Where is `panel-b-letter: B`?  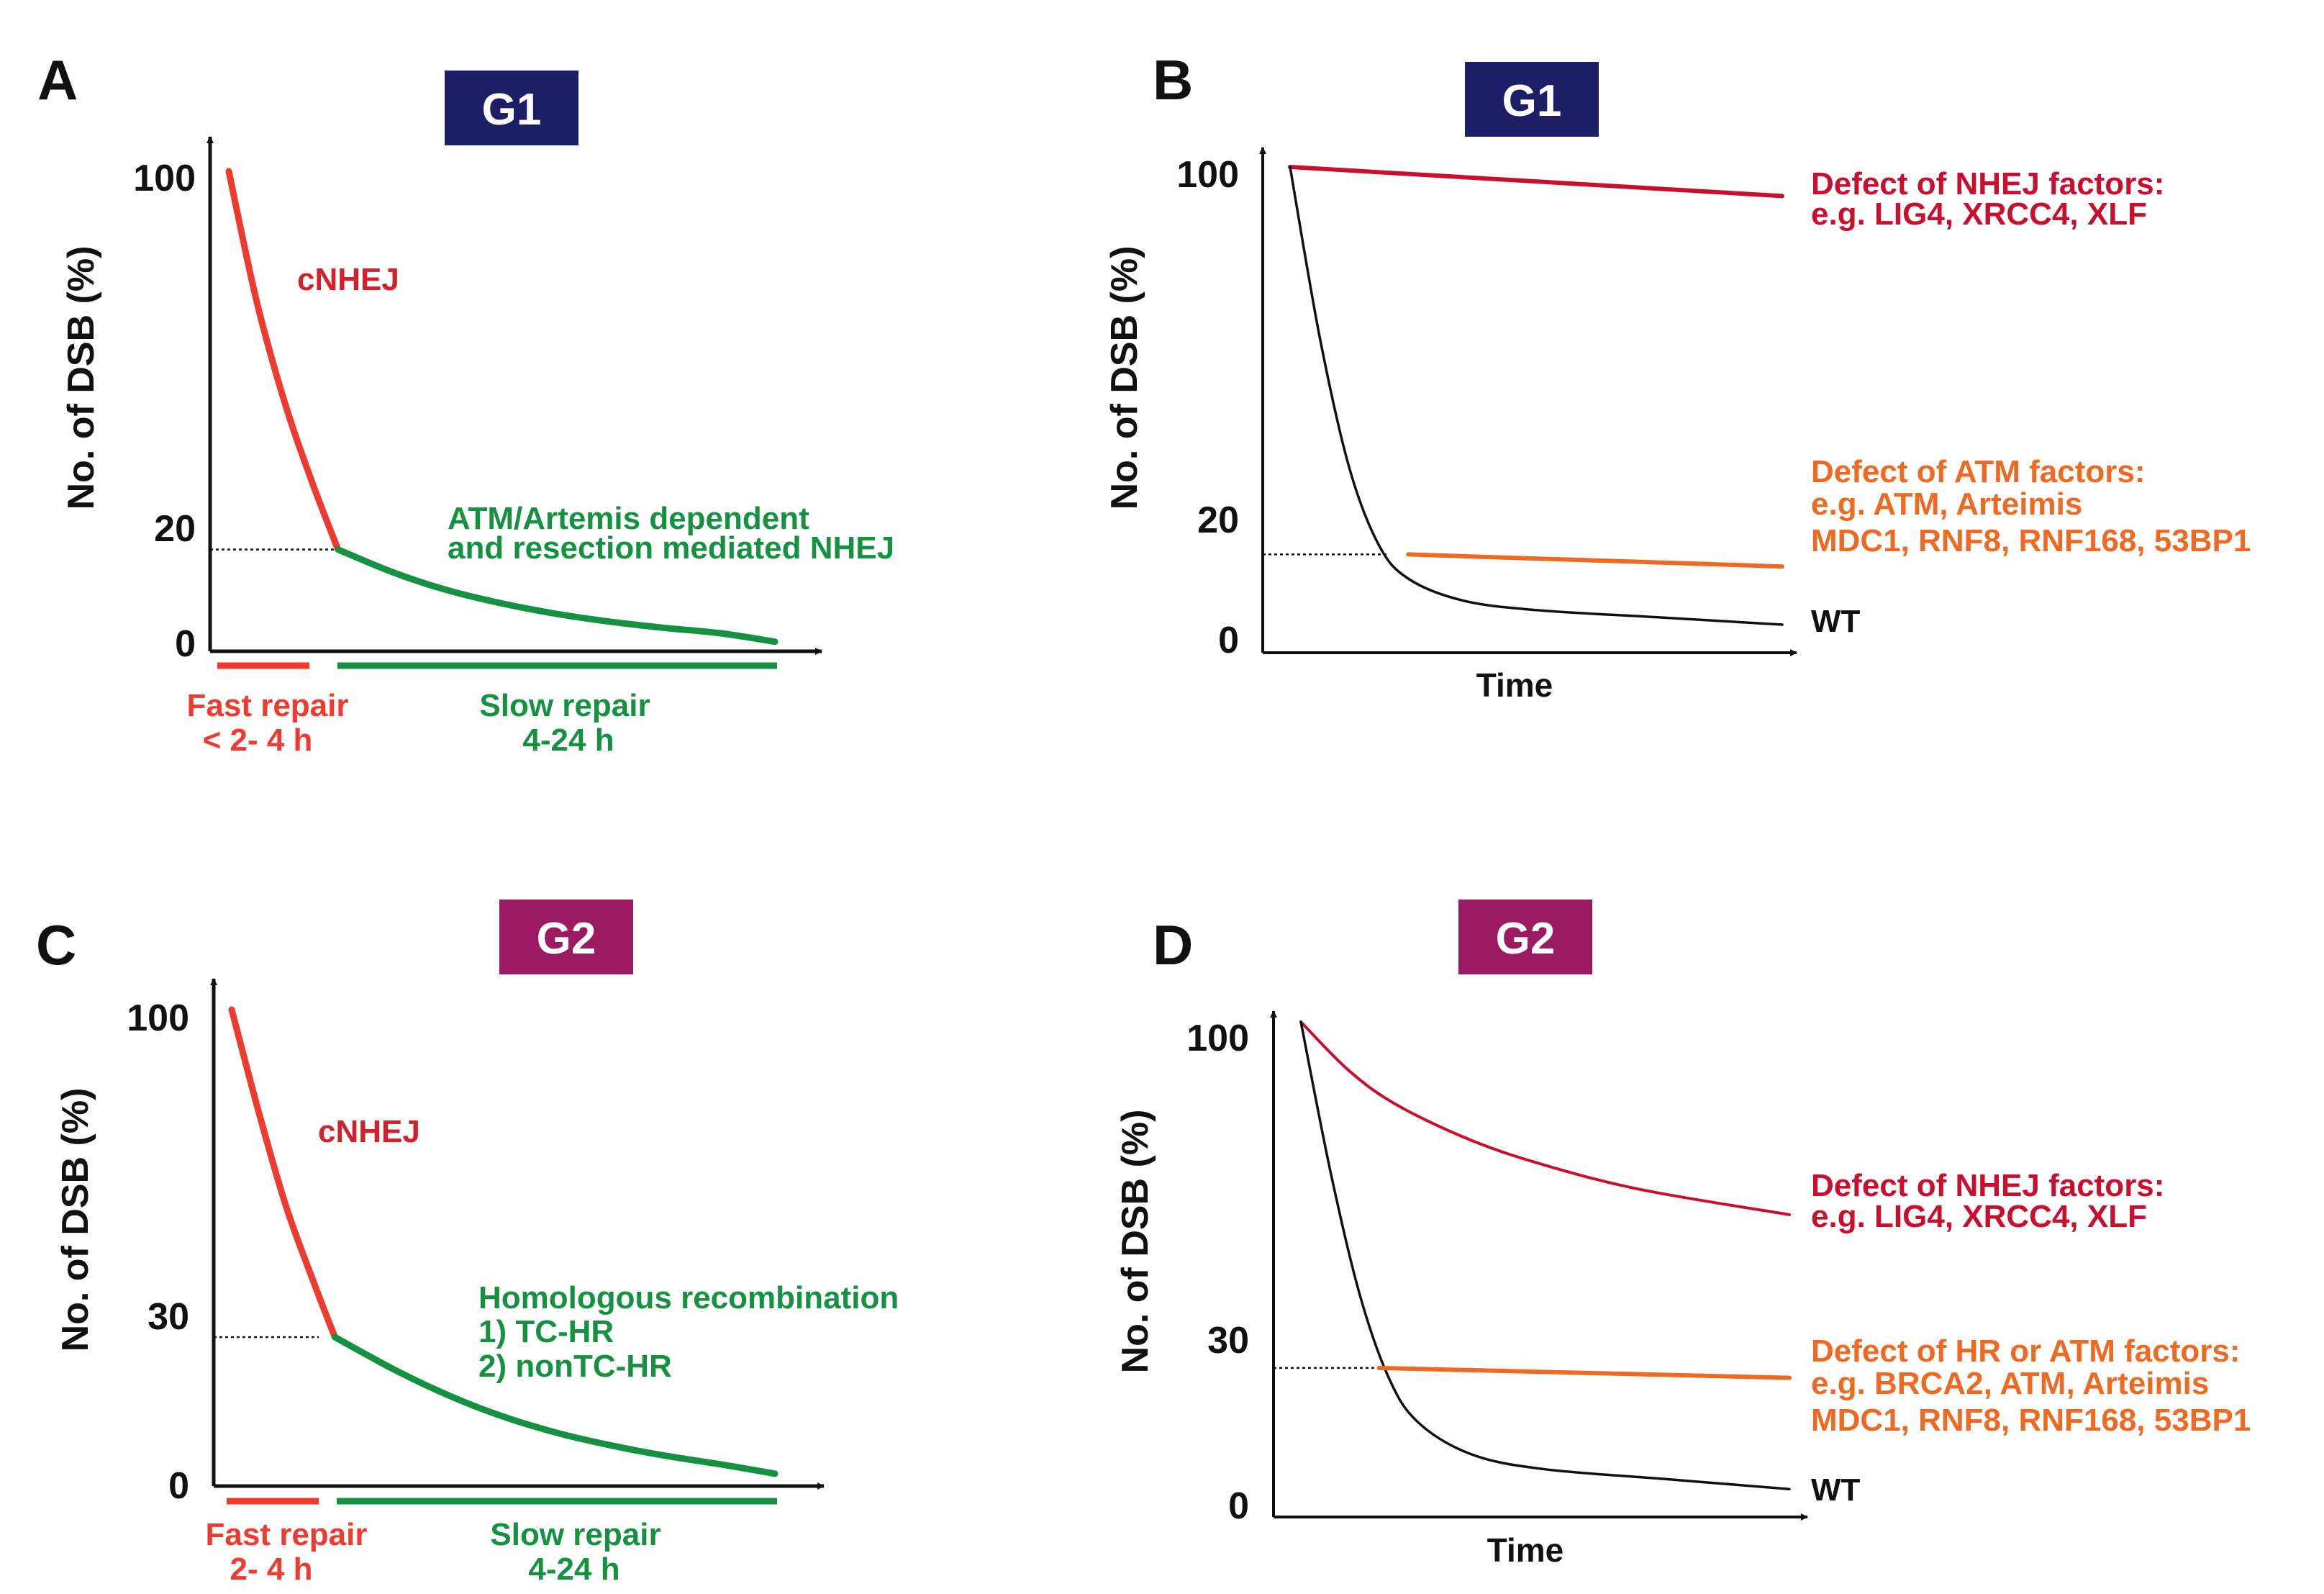
panel-b-letter: B is located at coordinates (1173, 80).